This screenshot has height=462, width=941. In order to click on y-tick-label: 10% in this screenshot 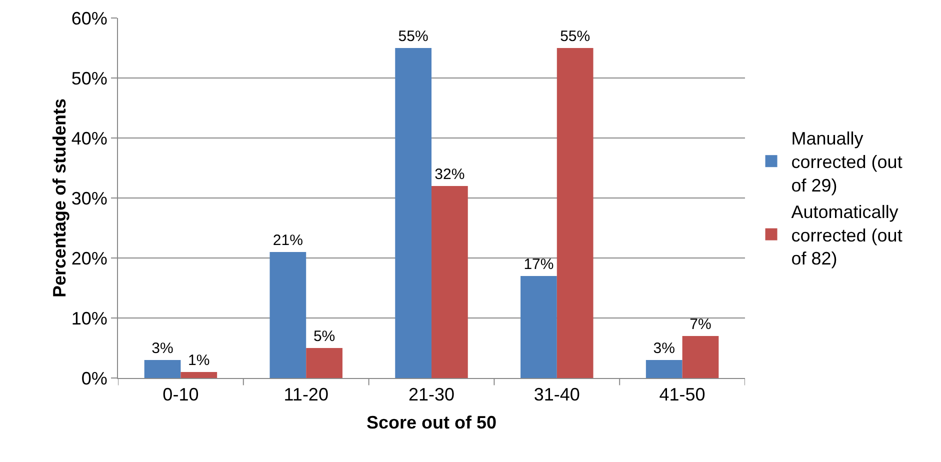, I will do `click(89, 318)`.